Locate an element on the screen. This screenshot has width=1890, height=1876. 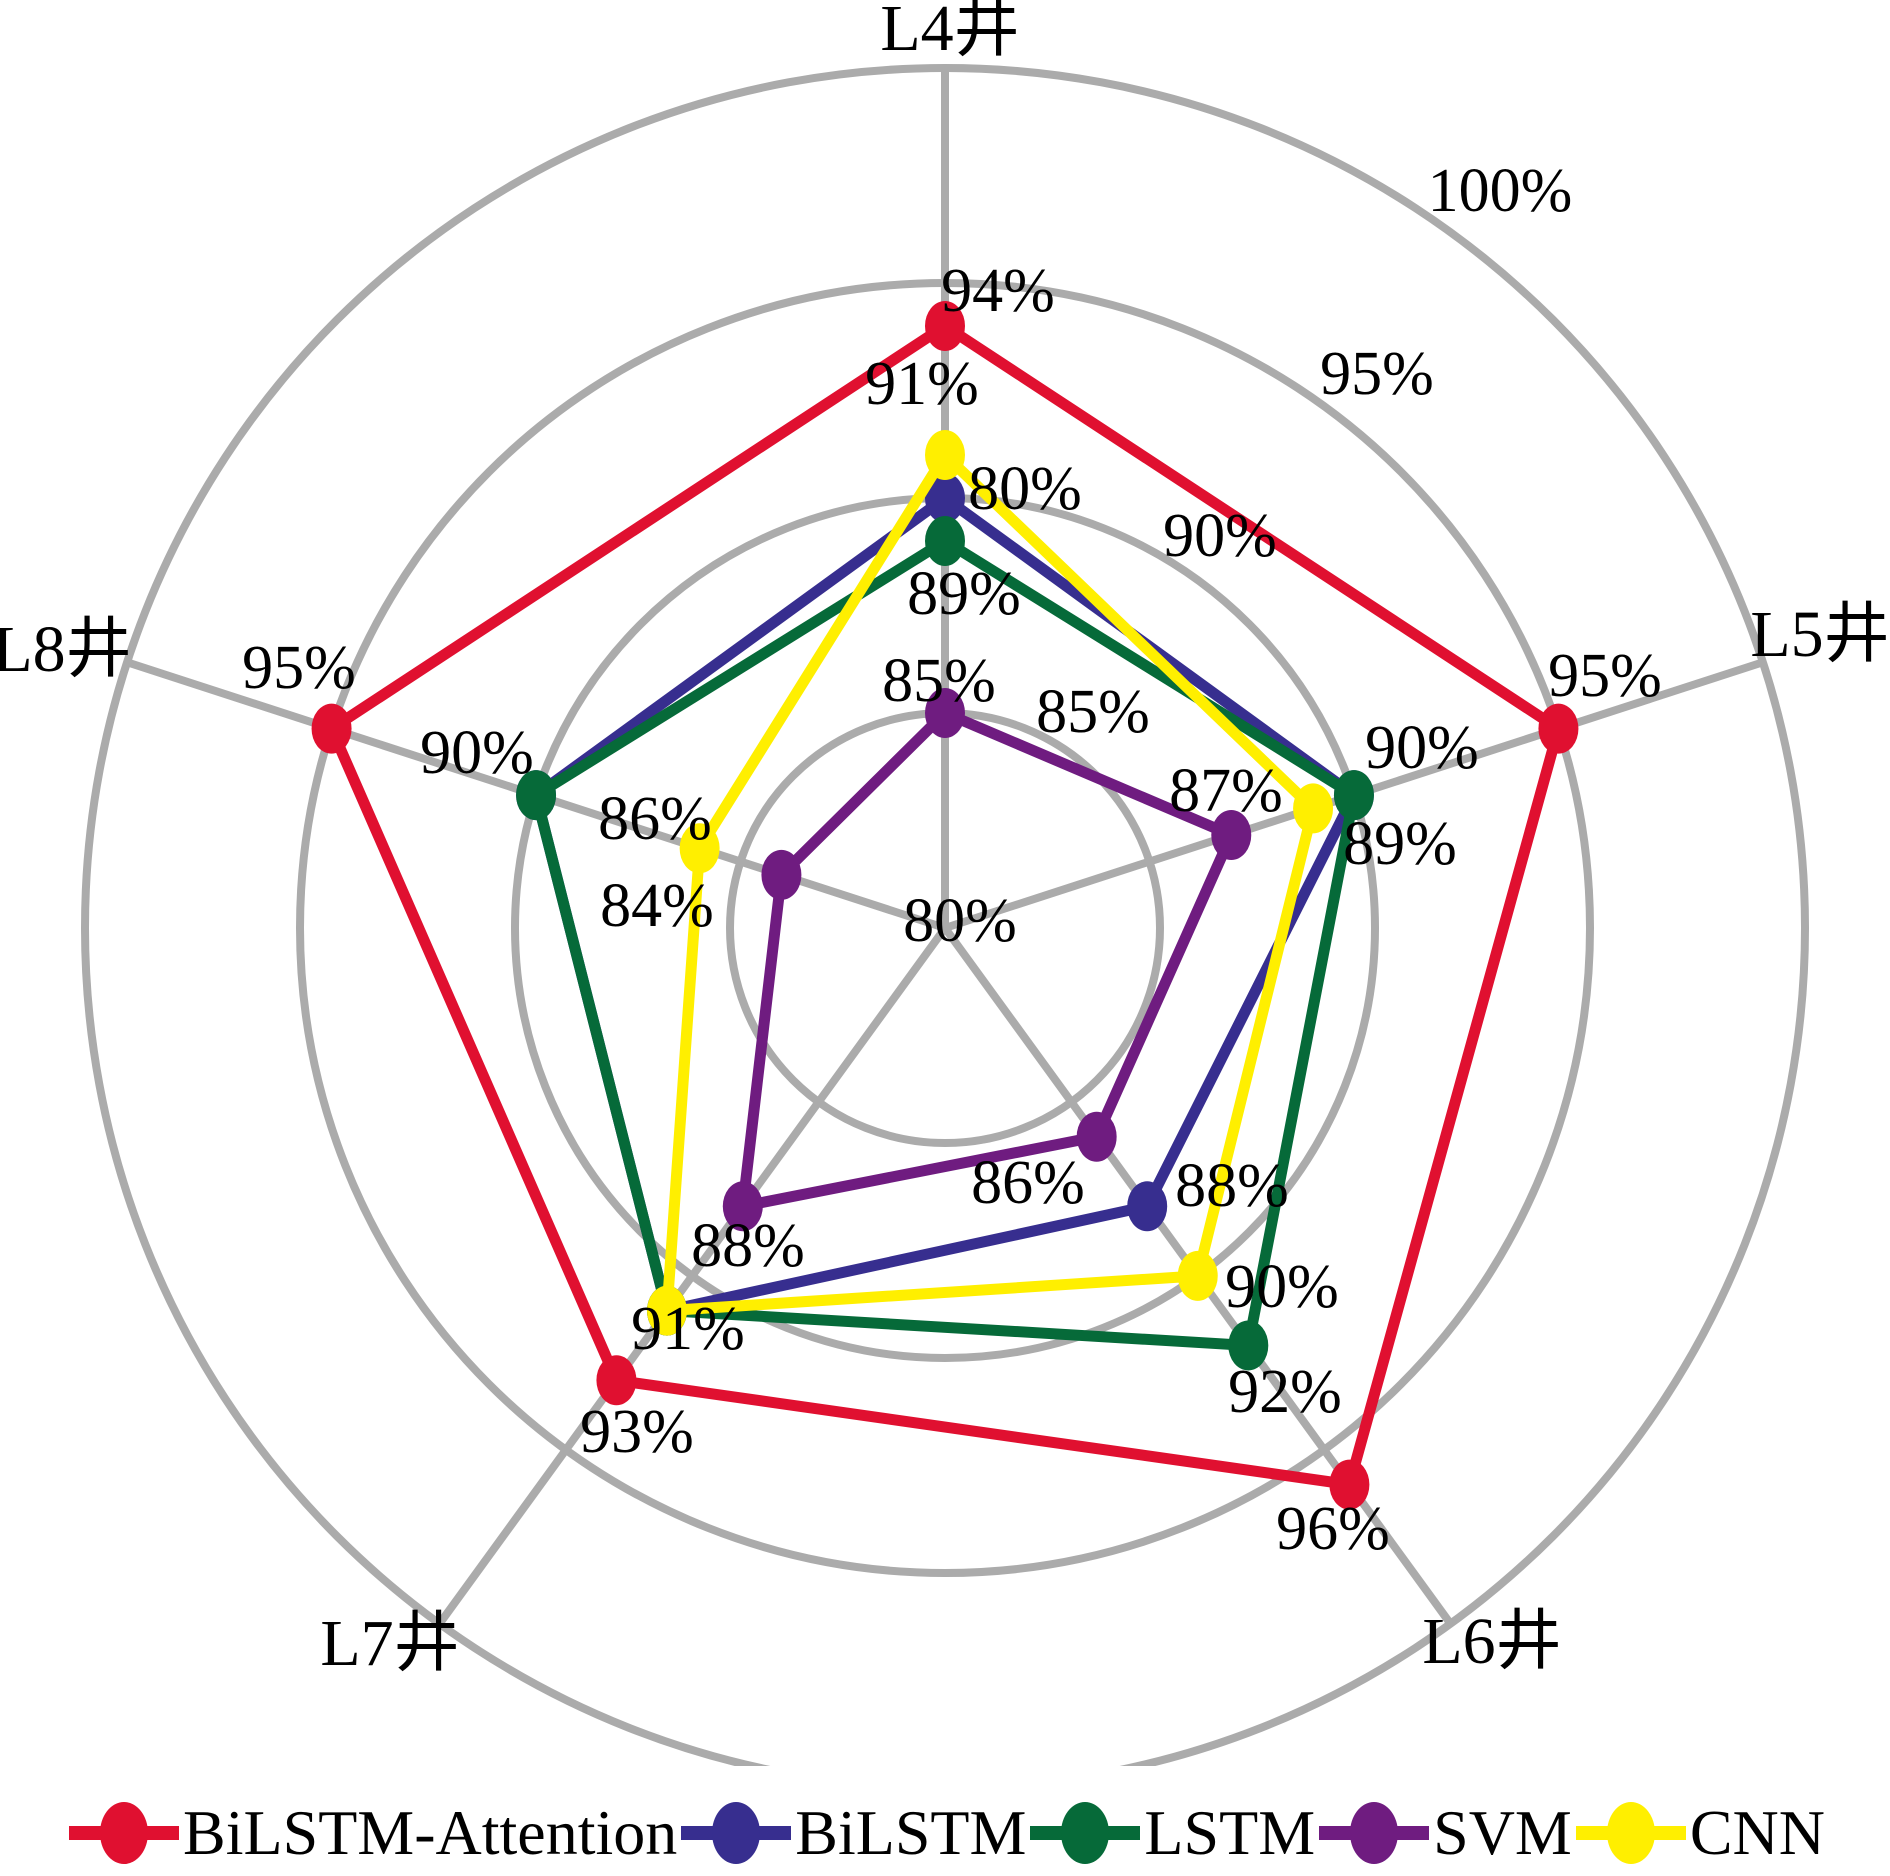
point-label-CNN-90%: 90% is located at coordinates (1282, 1287).